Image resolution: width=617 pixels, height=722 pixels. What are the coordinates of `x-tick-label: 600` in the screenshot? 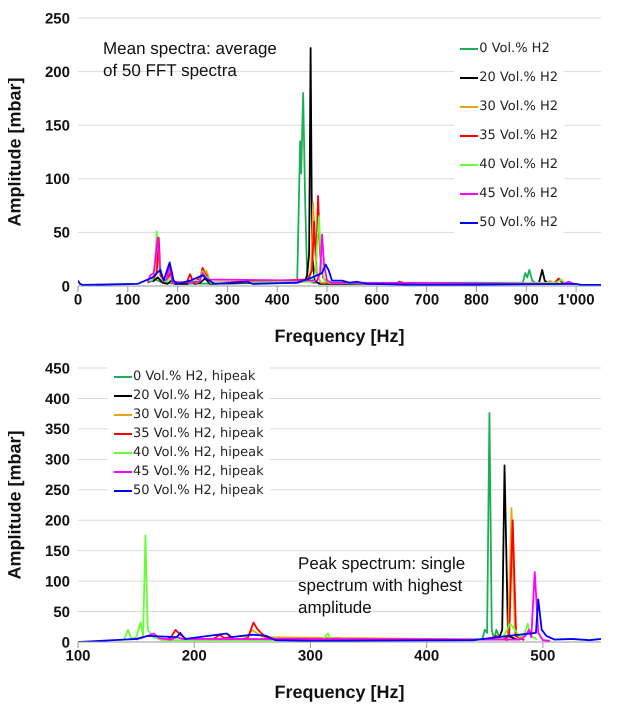 It's located at (377, 300).